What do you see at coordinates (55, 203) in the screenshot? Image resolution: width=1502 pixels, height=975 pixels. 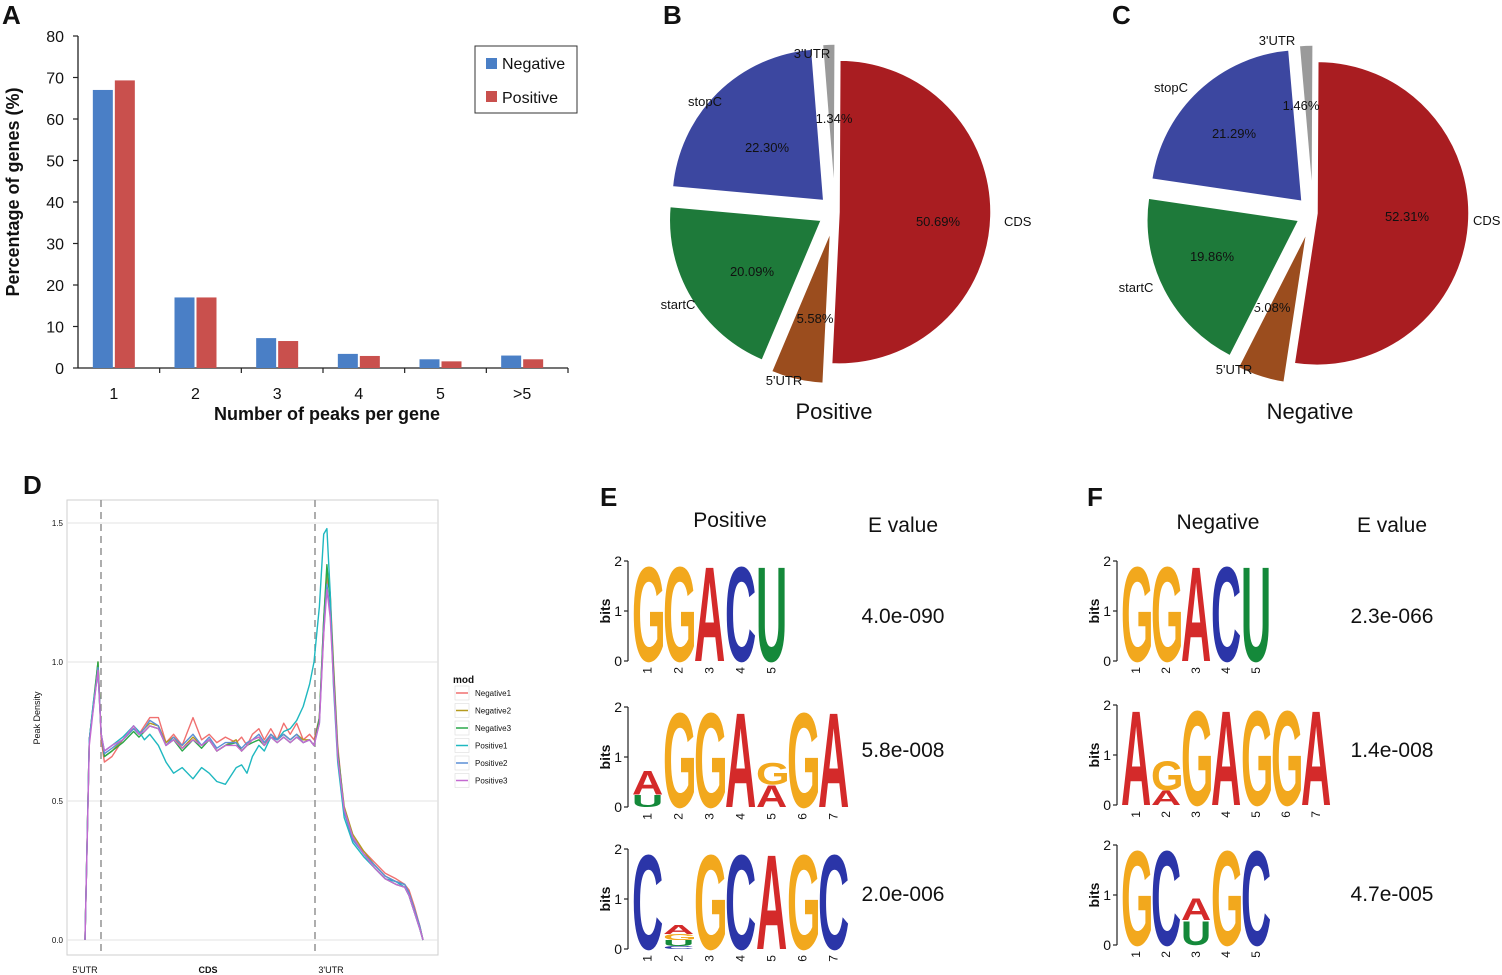 I see `y-tick-label: 40` at bounding box center [55, 203].